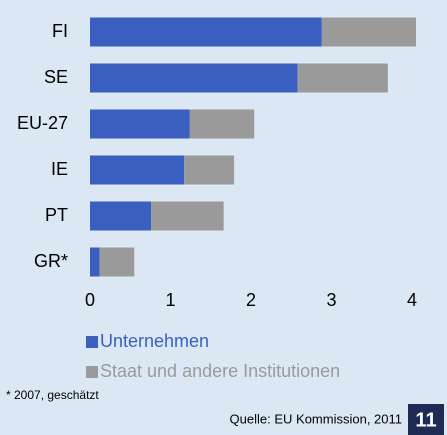 The width and height of the screenshot is (447, 435). I want to click on x-tick-label: 2, so click(251, 300).